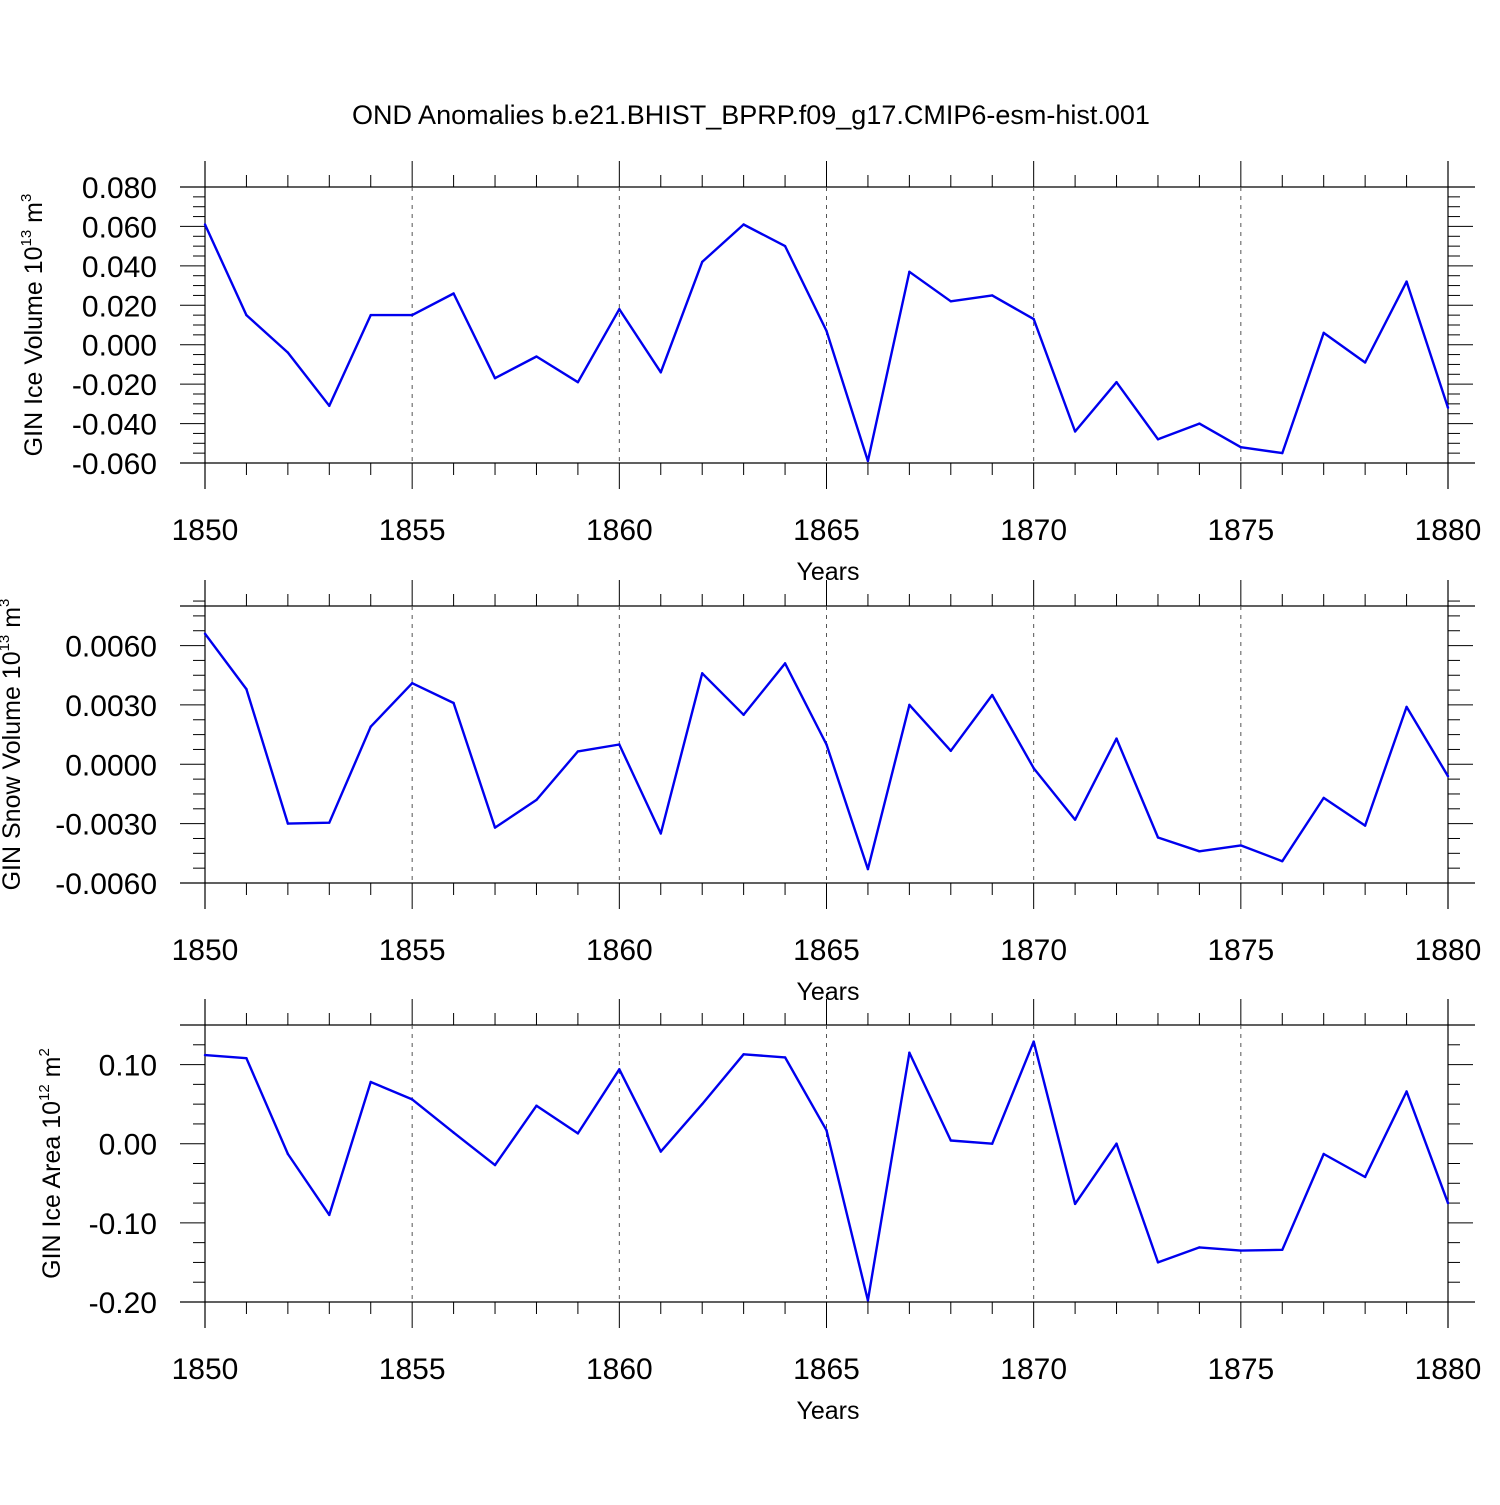  I want to click on y-tick-label: 0.000, so click(119, 346).